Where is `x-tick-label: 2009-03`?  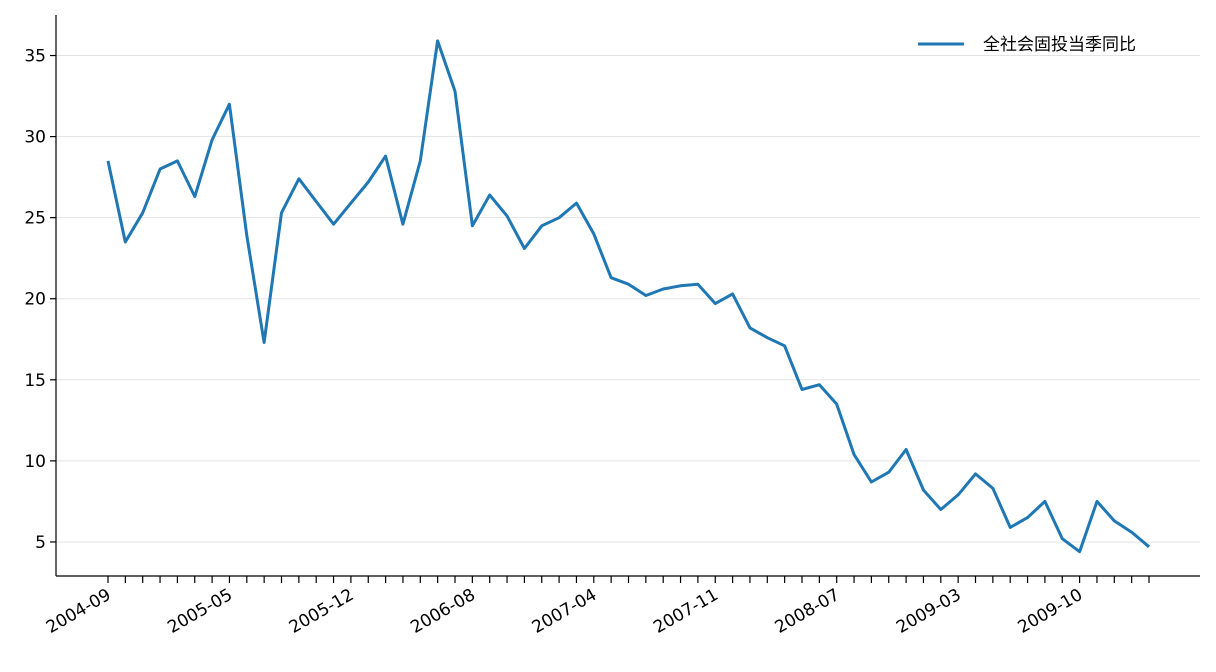
x-tick-label: 2009-03 is located at coordinates (929, 611).